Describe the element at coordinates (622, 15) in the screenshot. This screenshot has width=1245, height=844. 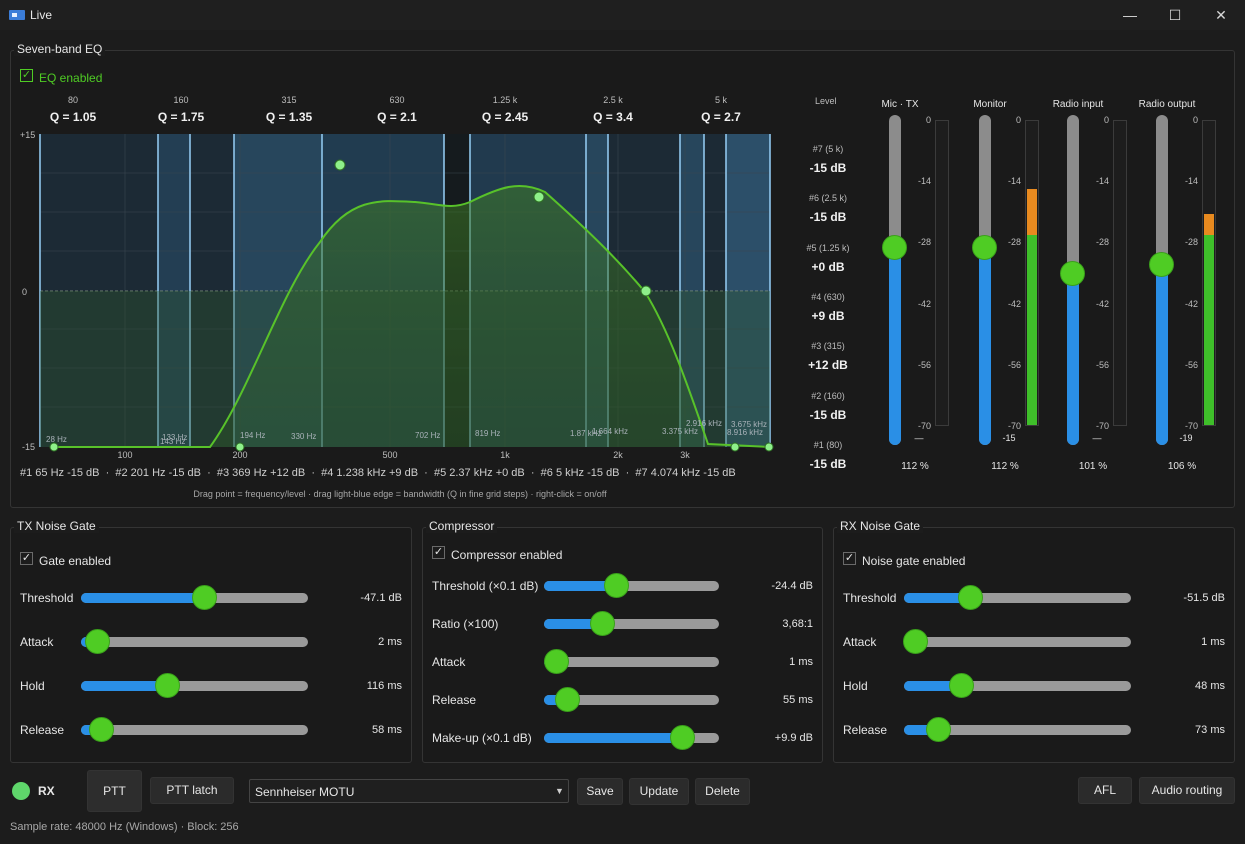
I see `title-bar` at that location.